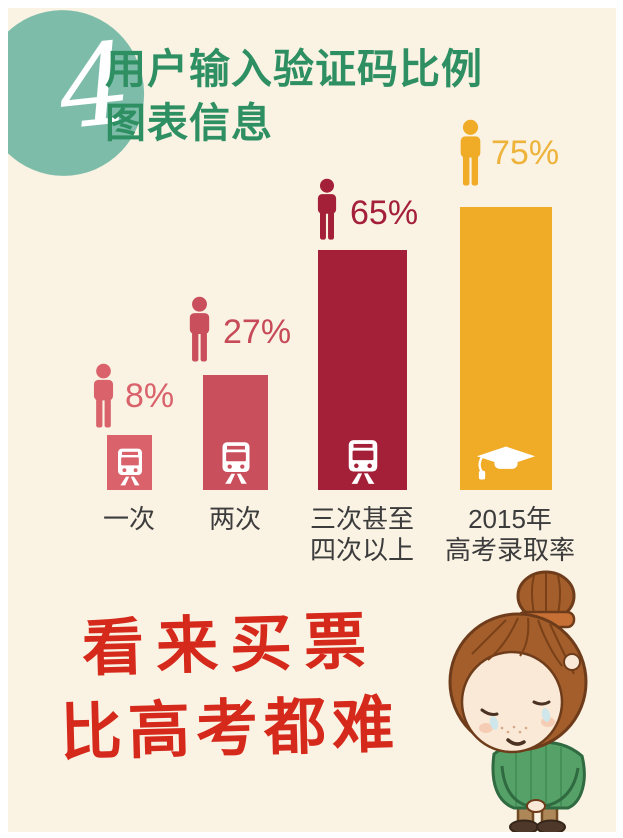 This screenshot has height=838, width=623. Describe the element at coordinates (294, 96) in the screenshot. I see `page-title: 用户输入验证码比例 图表信息` at that location.